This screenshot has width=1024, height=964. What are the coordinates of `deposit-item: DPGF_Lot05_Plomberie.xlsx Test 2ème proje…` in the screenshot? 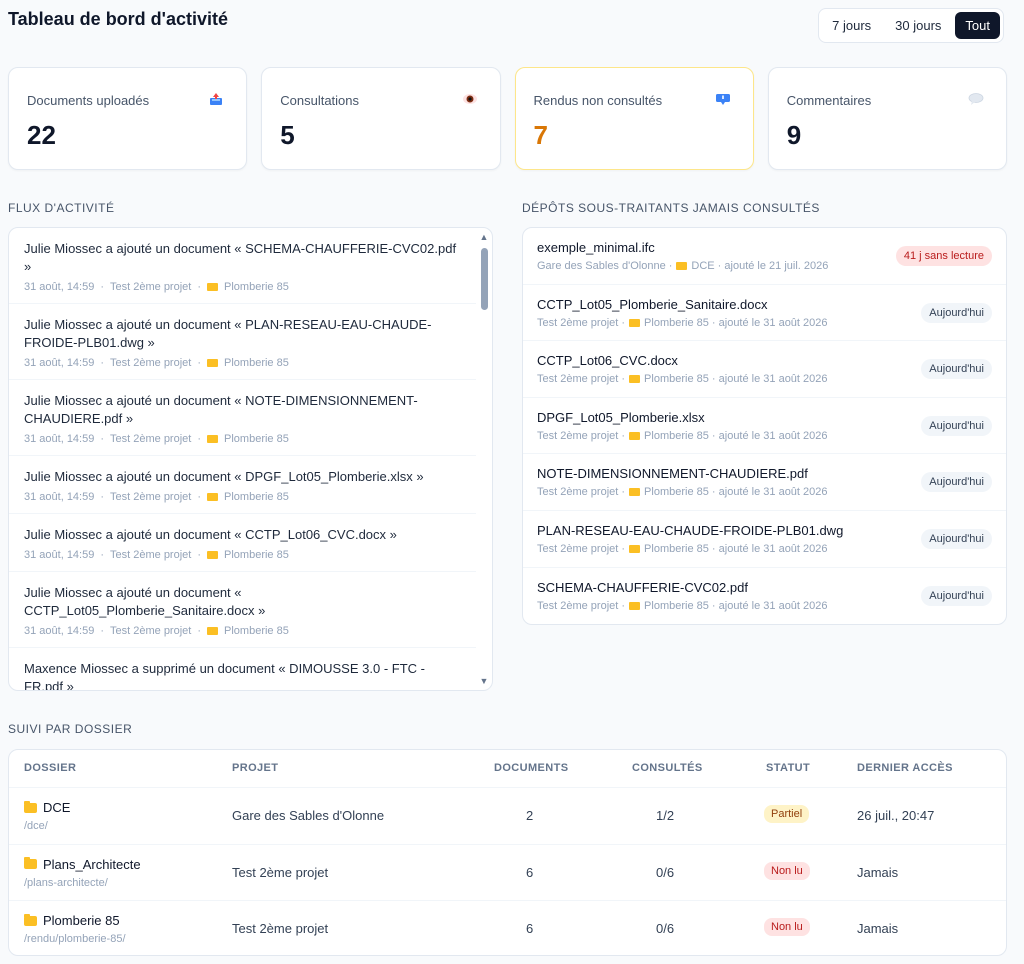 It's located at (764, 426).